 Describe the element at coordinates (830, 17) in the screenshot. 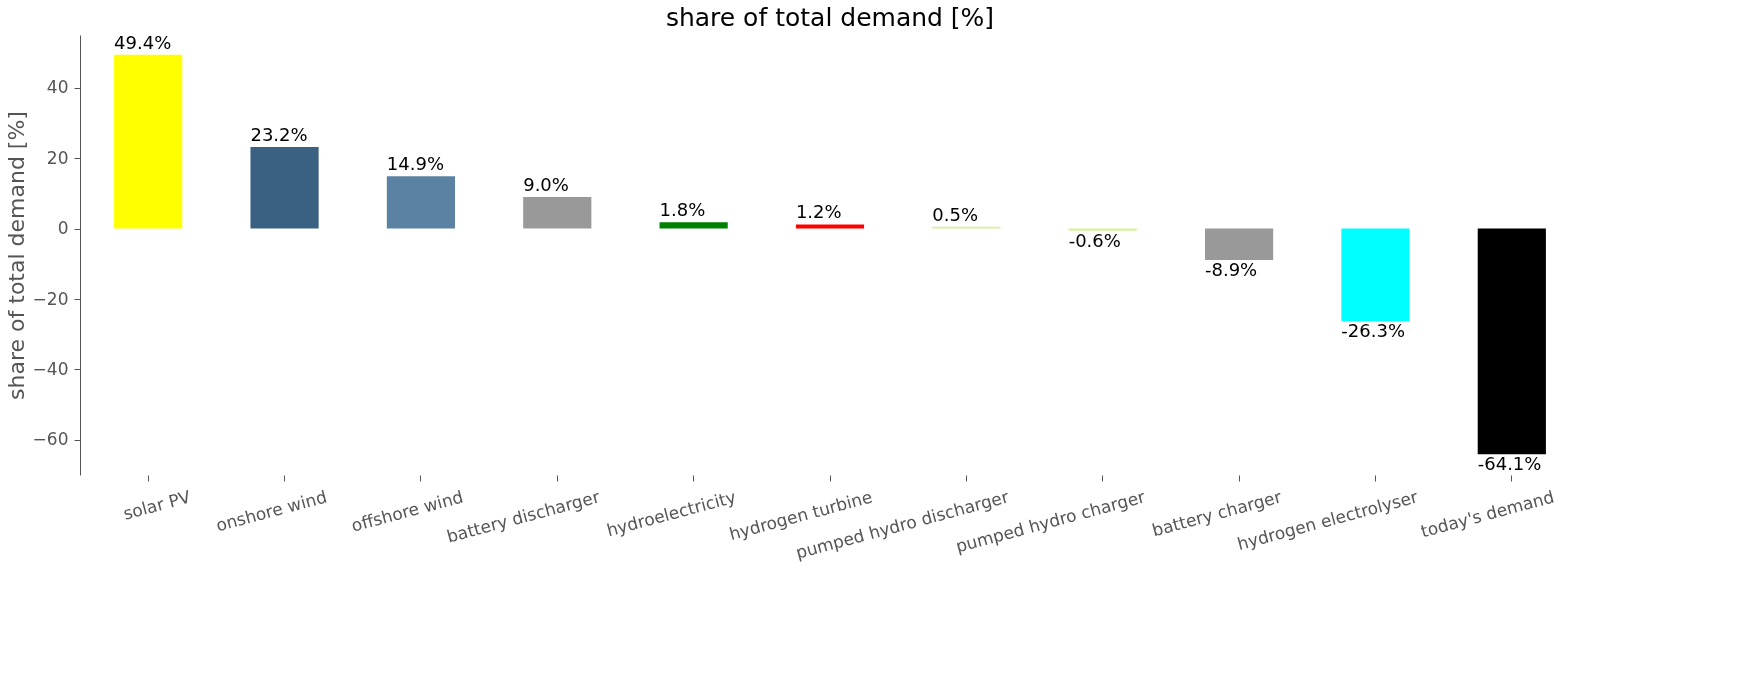

I see `chart-title: share of total demand [%]` at that location.